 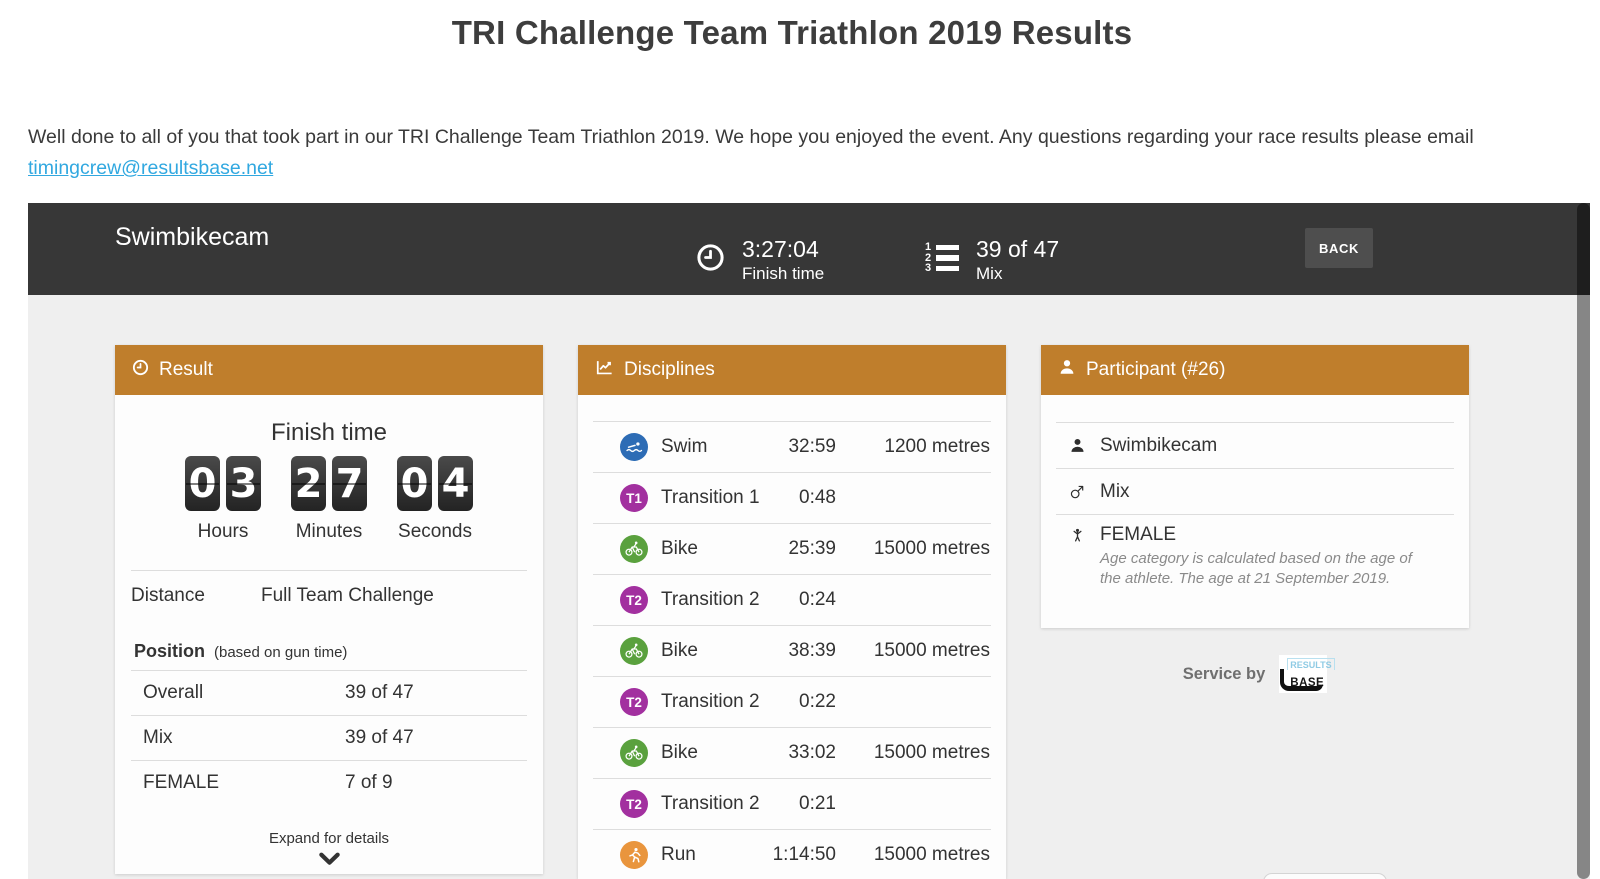 What do you see at coordinates (1156, 369) in the screenshot?
I see `participant-panel-title: Participant (#26)` at bounding box center [1156, 369].